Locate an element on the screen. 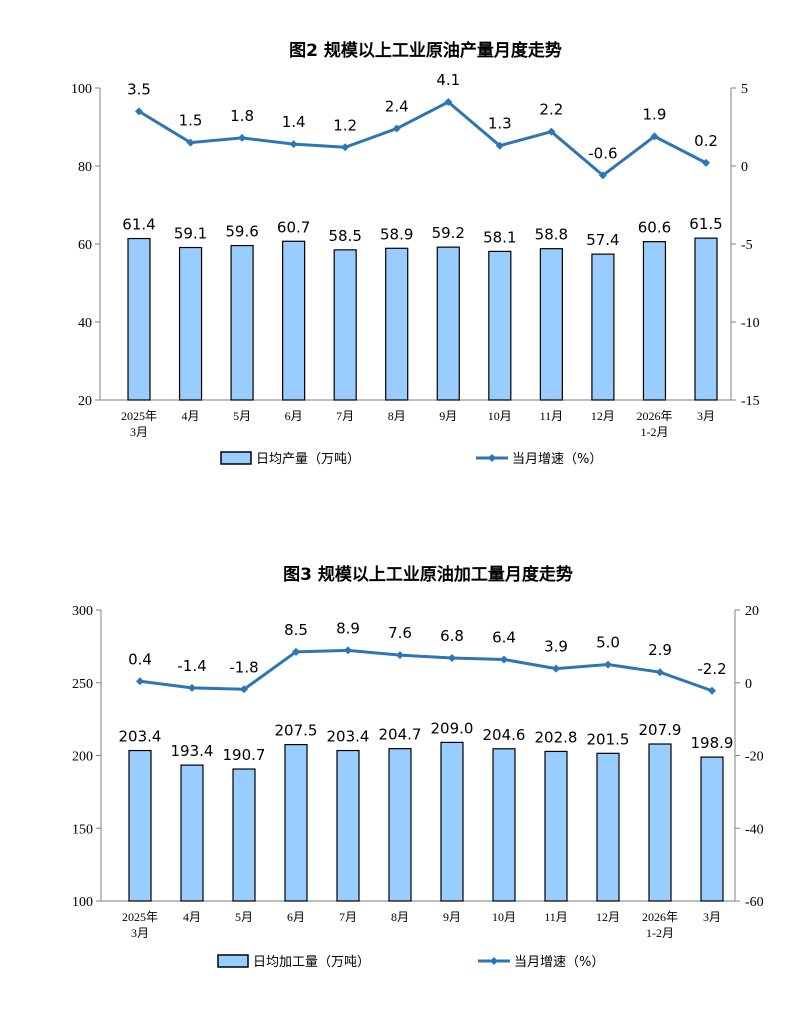 The image size is (812, 1013). y-right-tick-label: -15 is located at coordinates (750, 401).